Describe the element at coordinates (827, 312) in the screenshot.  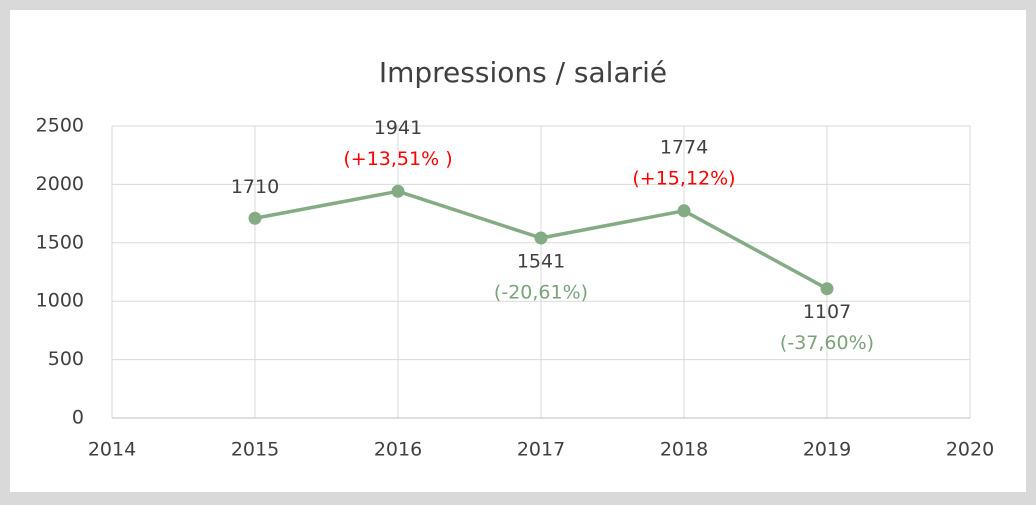
I see `data-label: 1107` at that location.